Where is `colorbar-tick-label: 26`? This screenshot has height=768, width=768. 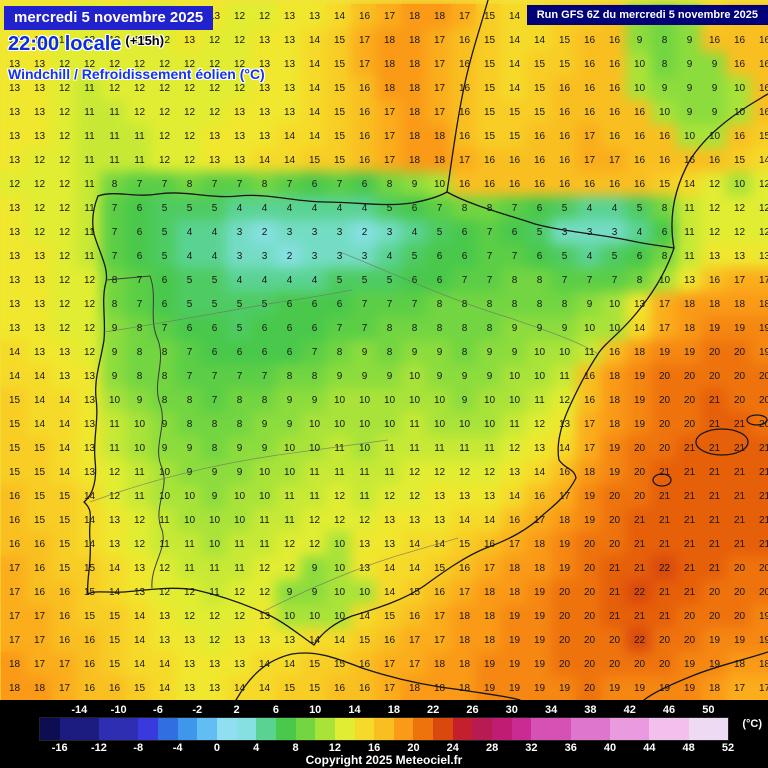
colorbar-tick-label: 26 is located at coordinates (472, 710).